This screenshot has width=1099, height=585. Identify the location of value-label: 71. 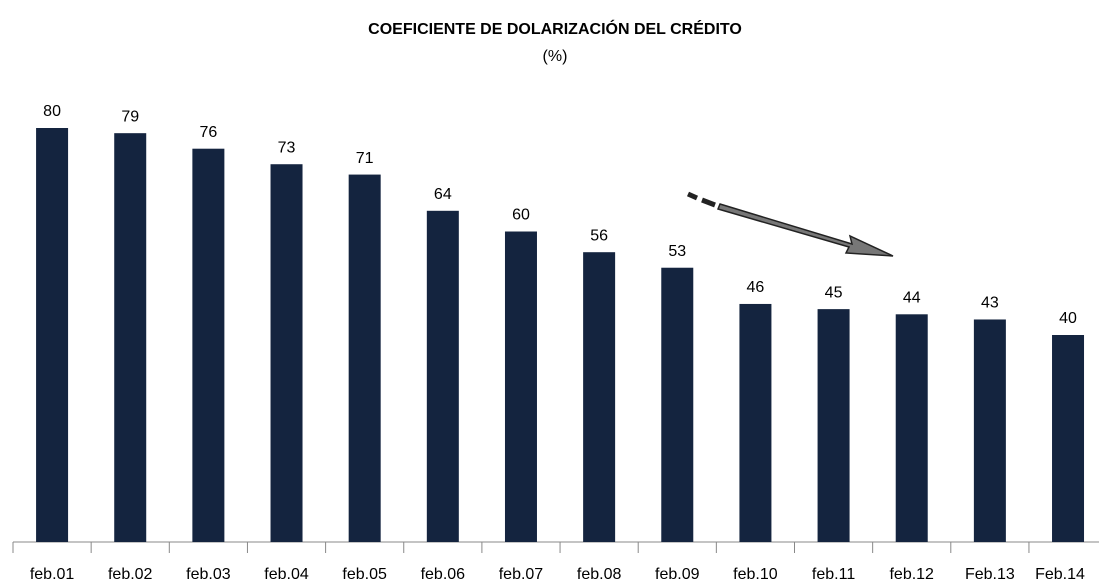
(365, 158).